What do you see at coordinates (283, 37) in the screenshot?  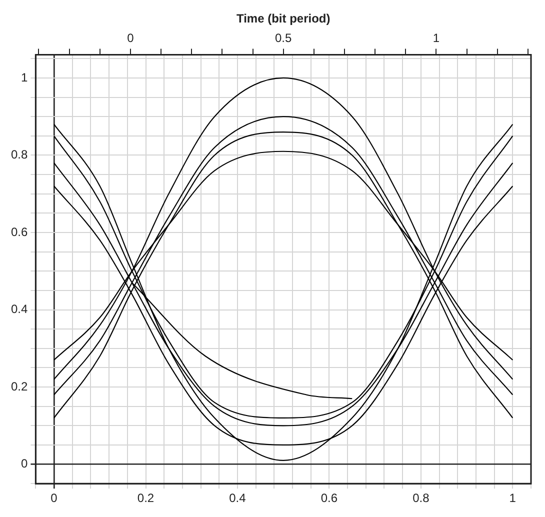 I see `x2-tick-label: 0.5` at bounding box center [283, 37].